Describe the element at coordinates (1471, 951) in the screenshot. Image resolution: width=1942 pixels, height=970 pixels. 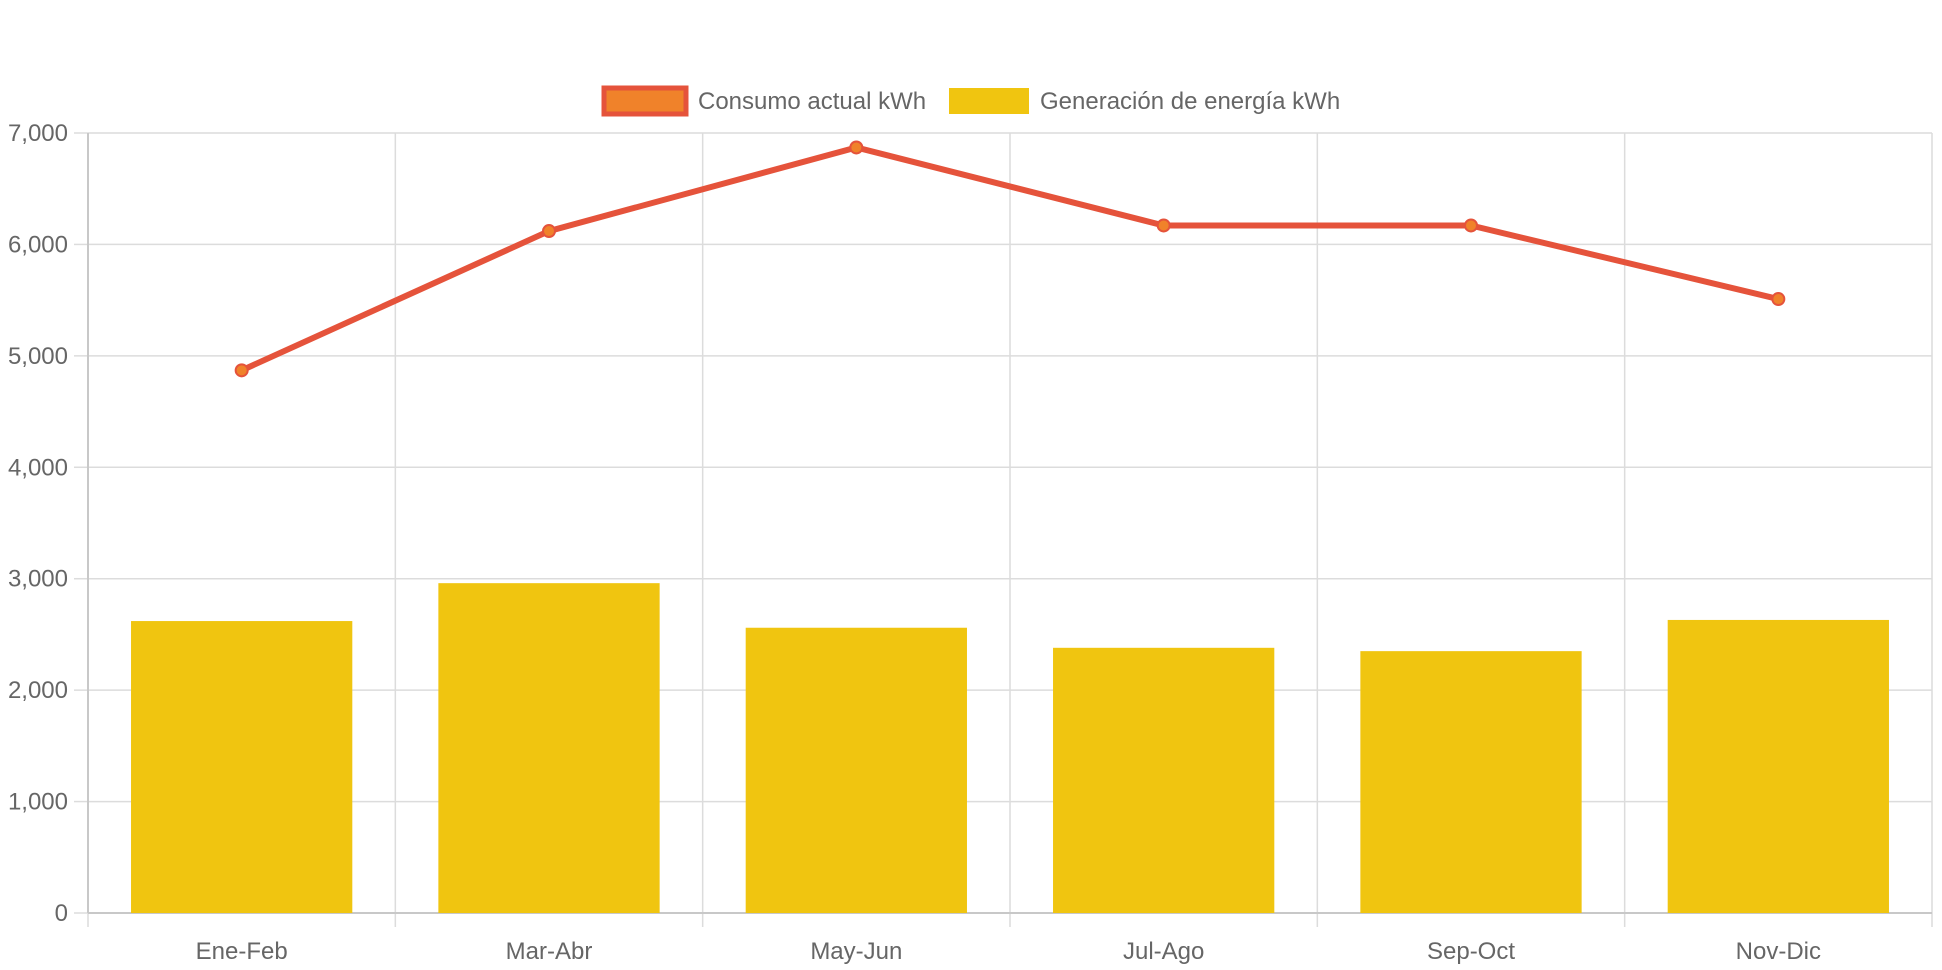
I see `x-tick-label: Sep-Oct` at that location.